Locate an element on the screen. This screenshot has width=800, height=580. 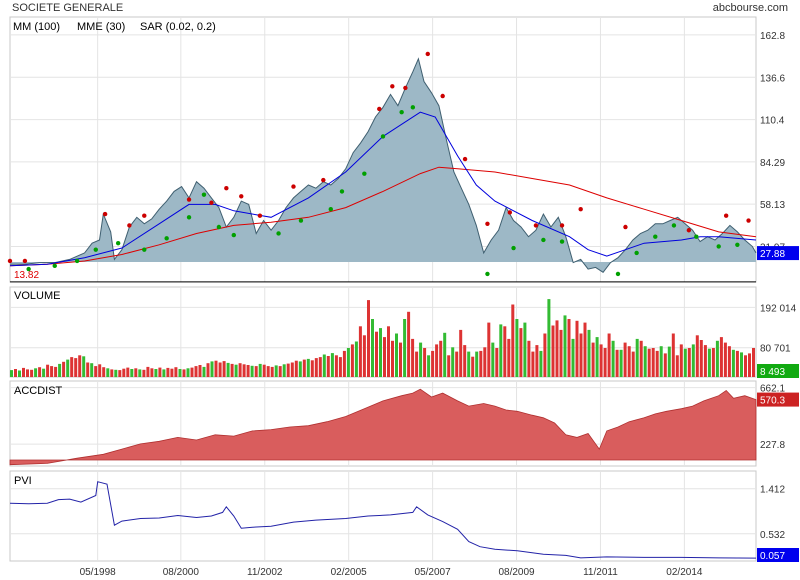
pvi-panel is located at coordinates (383, 516).